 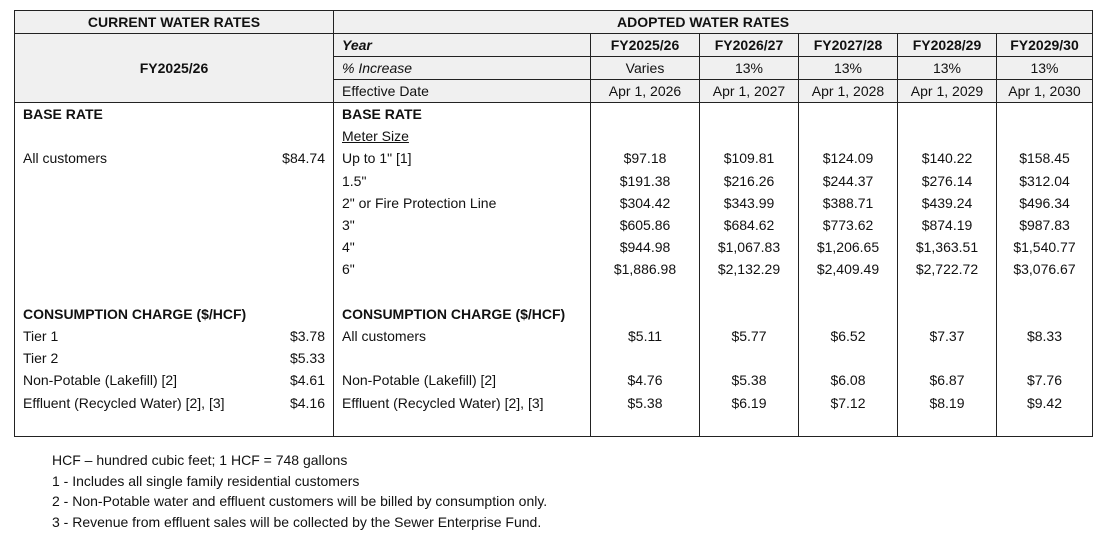 What do you see at coordinates (137, 314) in the screenshot?
I see `current-rate-label: CONSUMPTION CHARGE ($/HCF)` at bounding box center [137, 314].